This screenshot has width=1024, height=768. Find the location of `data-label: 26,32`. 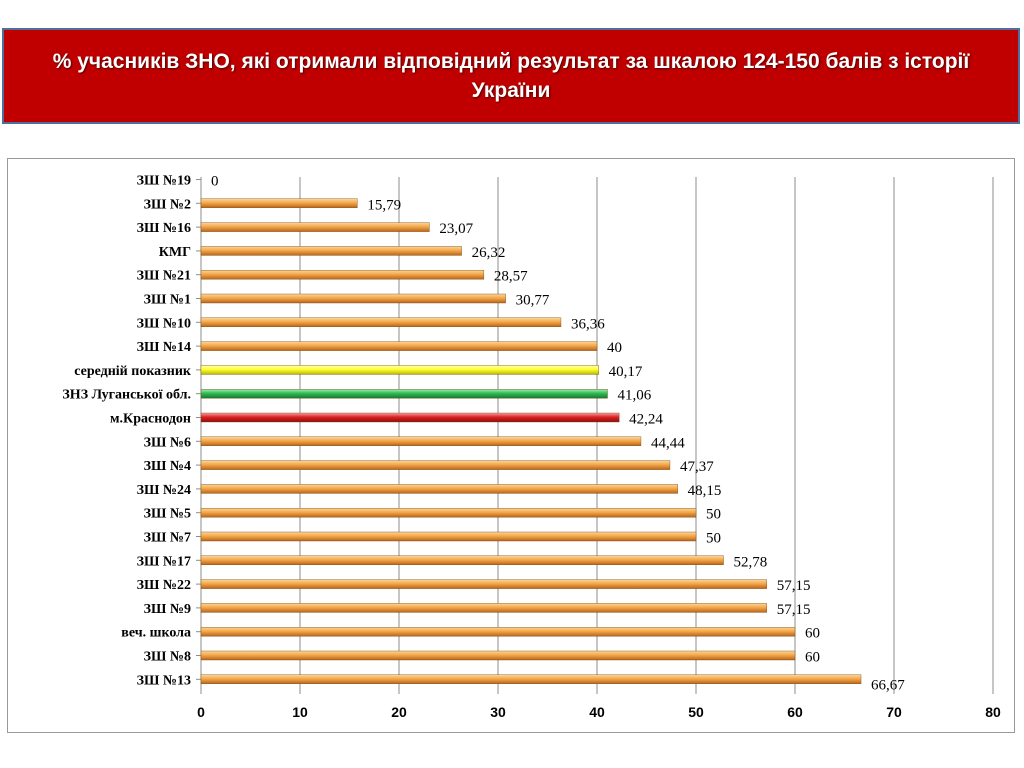

data-label: 26,32 is located at coordinates (489, 253).